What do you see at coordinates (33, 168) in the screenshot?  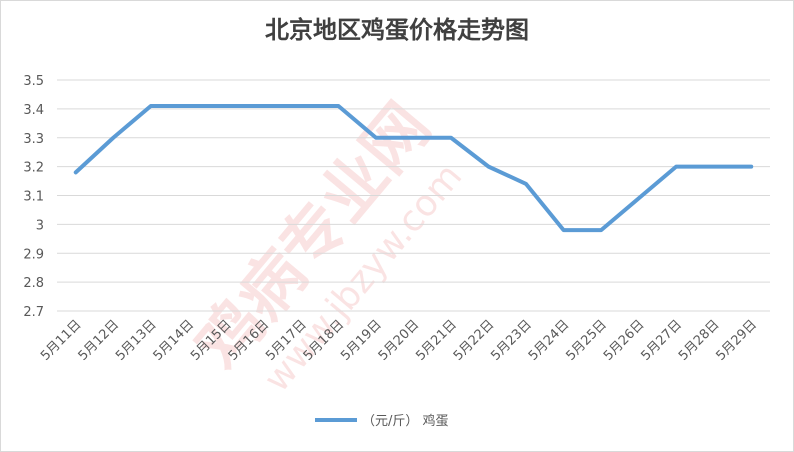 I see `y-tick-label: 3.2` at bounding box center [33, 168].